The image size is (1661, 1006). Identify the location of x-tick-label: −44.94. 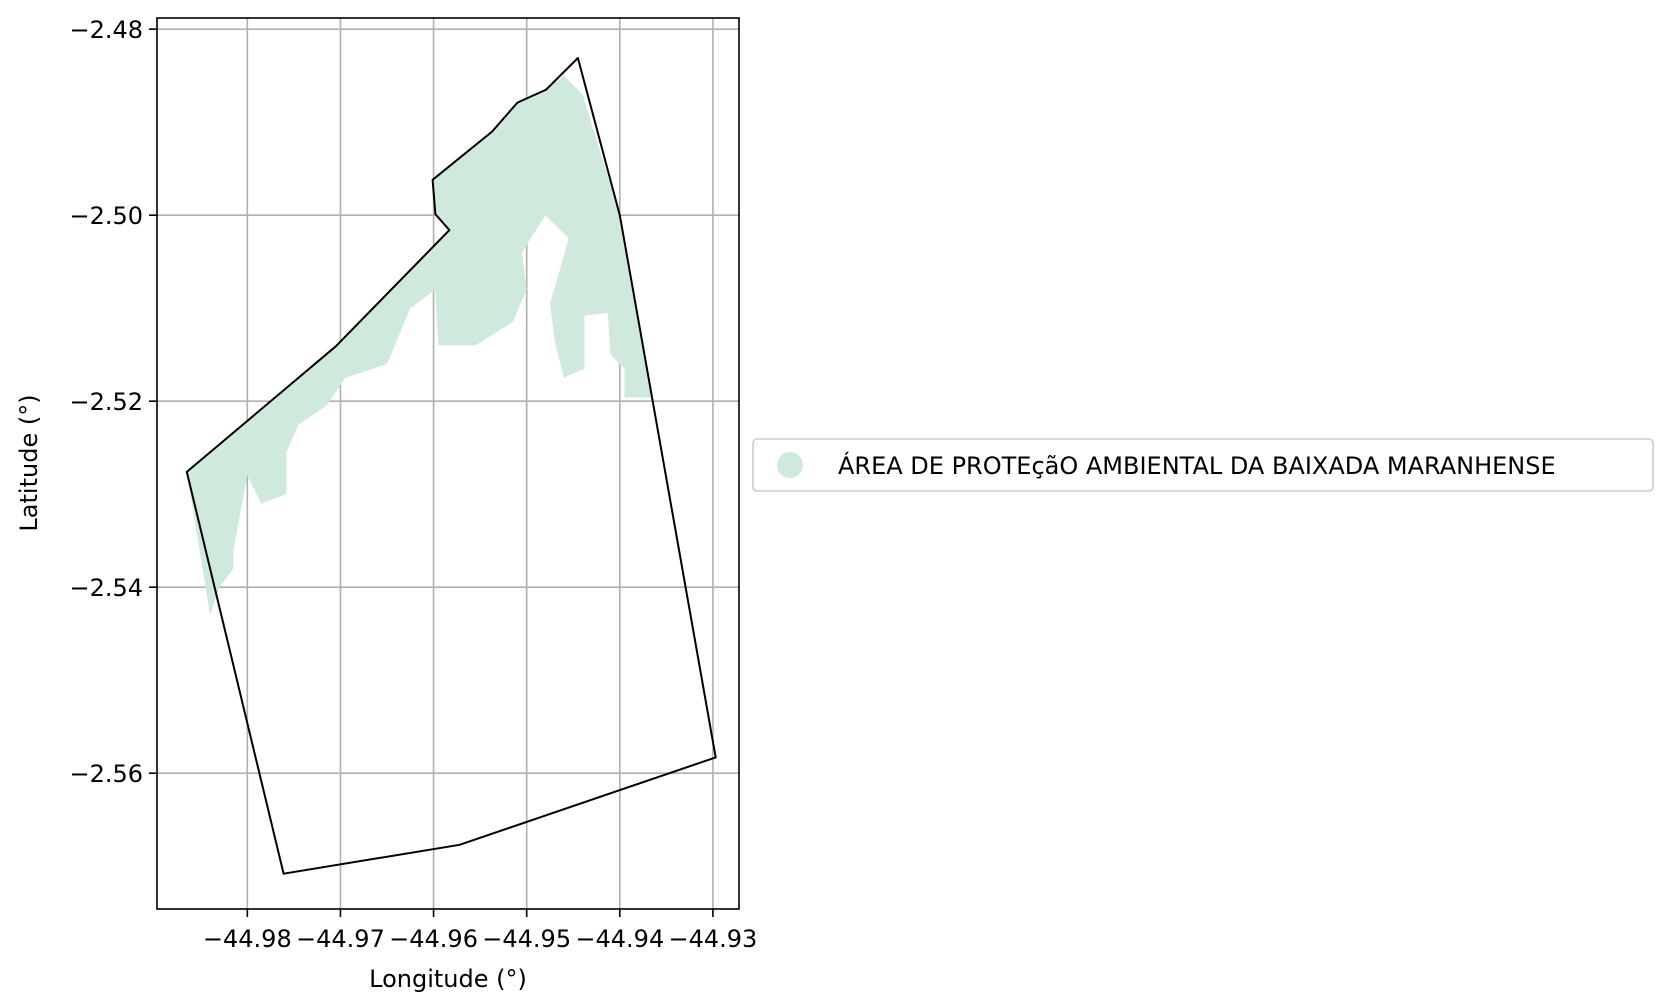
(619, 939).